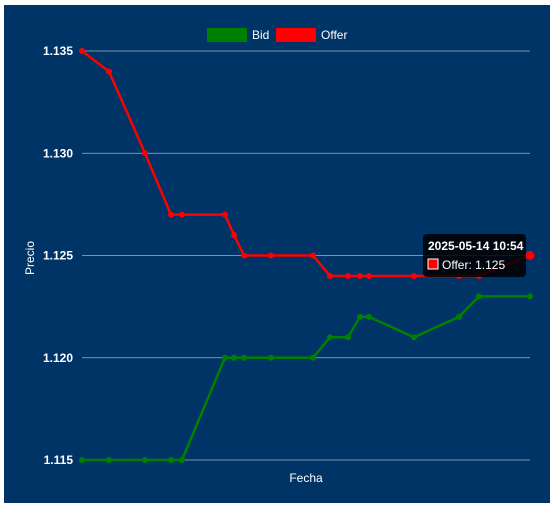 The width and height of the screenshot is (554, 506). I want to click on legend: Bid Offer, so click(277, 35).